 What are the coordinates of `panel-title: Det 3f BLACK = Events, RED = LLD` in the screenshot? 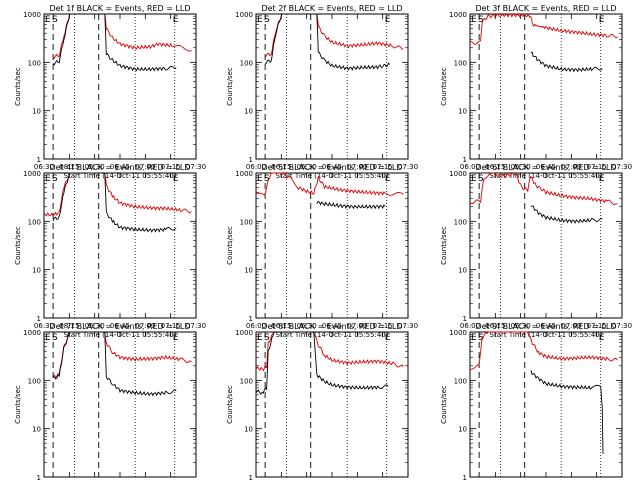 It's located at (545, 8).